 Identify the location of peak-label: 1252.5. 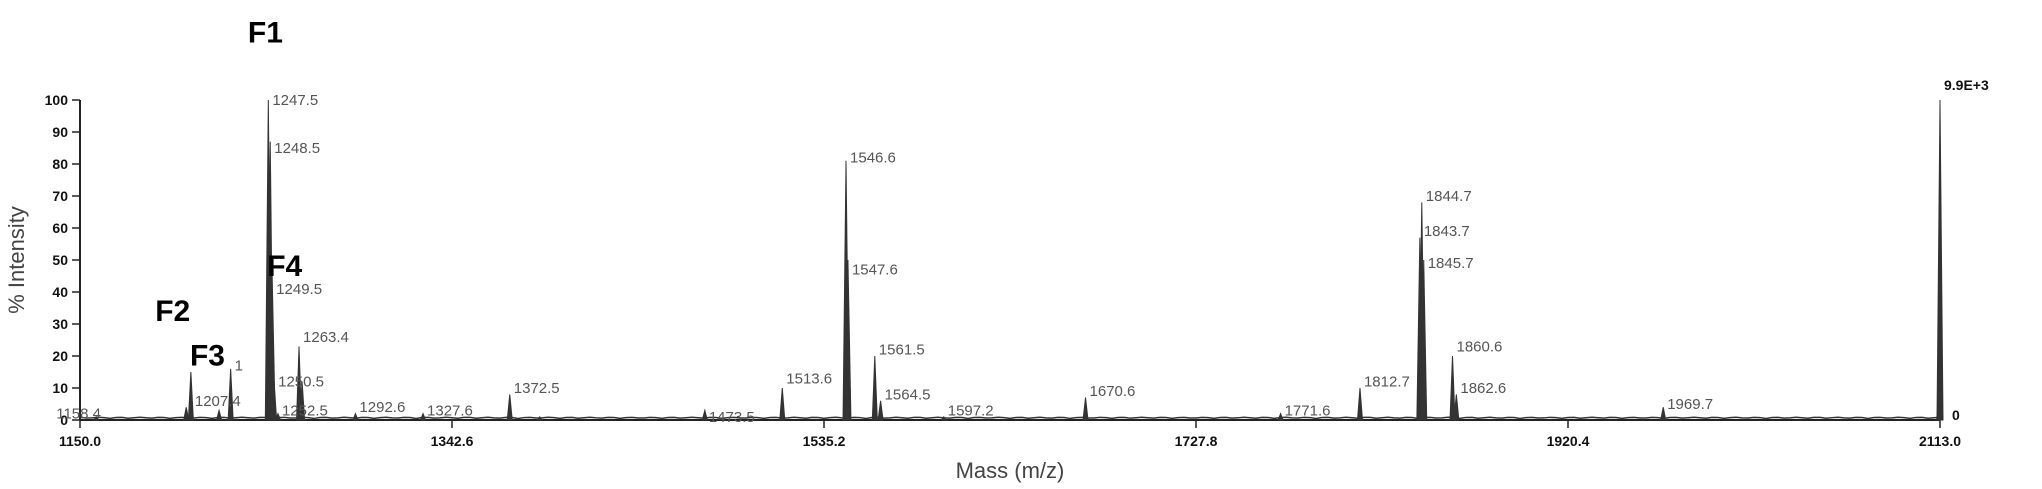
(305, 410).